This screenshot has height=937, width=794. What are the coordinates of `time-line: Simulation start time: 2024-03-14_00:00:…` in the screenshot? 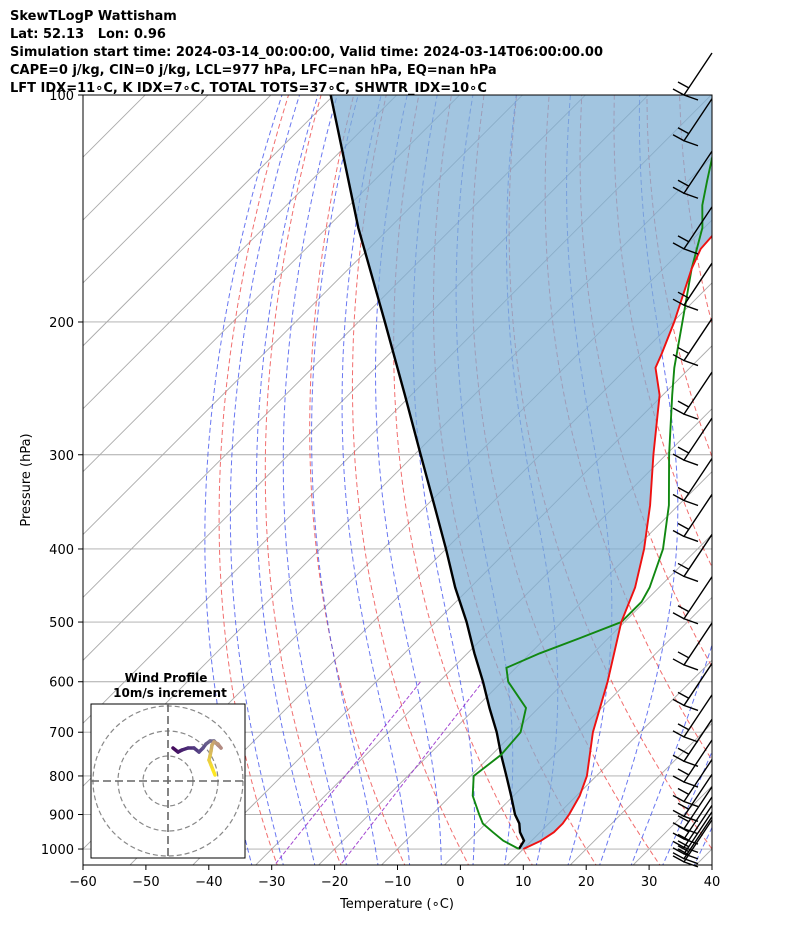 It's located at (306, 52).